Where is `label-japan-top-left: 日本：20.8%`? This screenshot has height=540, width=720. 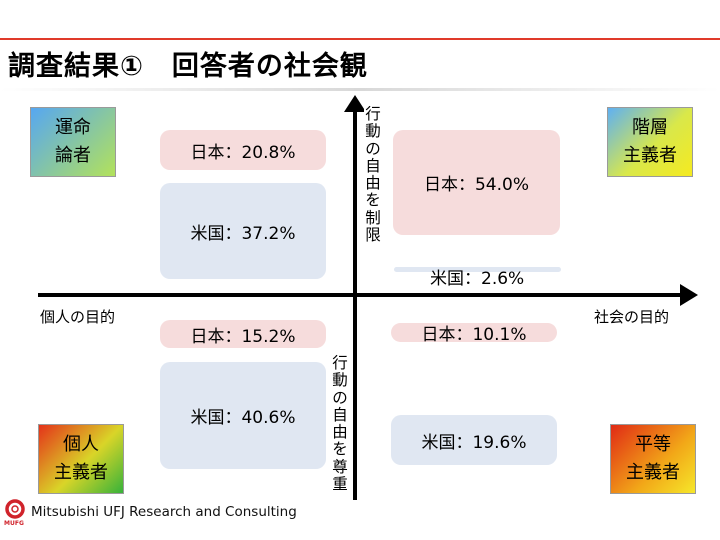 label-japan-top-left: 日本：20.8% is located at coordinates (243, 152).